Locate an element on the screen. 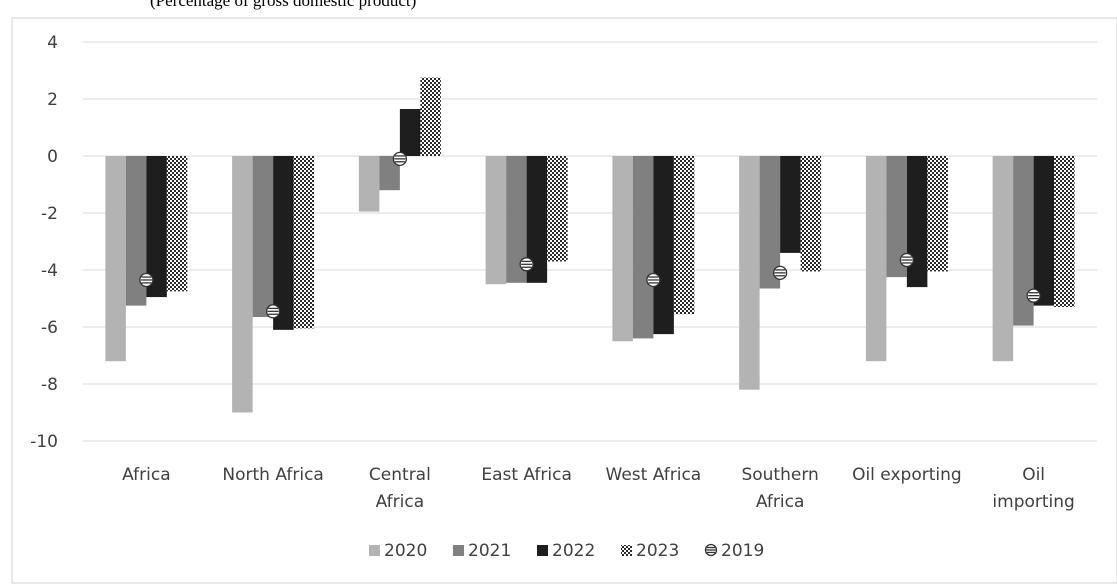  chart-subtitle: (Percentage of gross domestic product) is located at coordinates (283, 5).